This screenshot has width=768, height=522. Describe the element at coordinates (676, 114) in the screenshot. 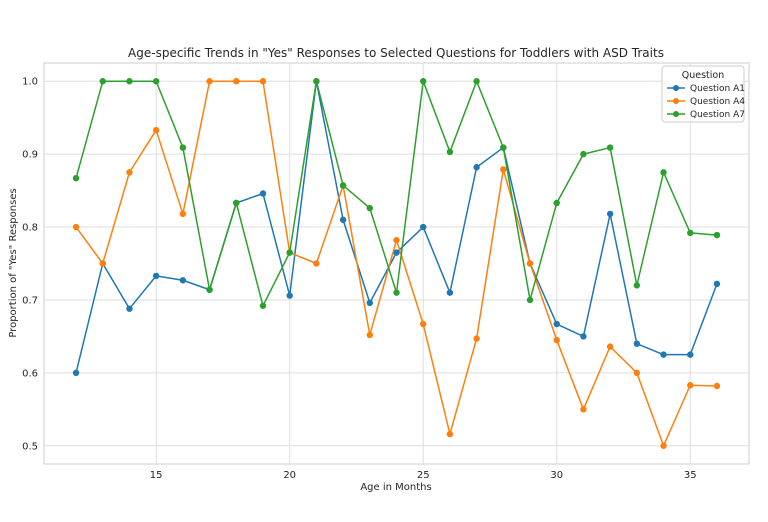

I see `question-a7-legend-marker` at that location.